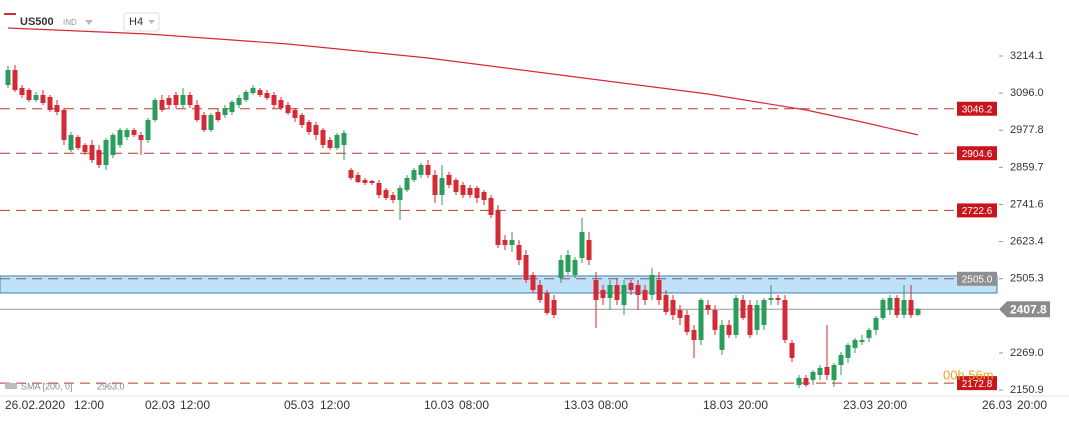 The image size is (1069, 422). What do you see at coordinates (579, 405) in the screenshot?
I see `x-tick-label: 13.03` at bounding box center [579, 405].